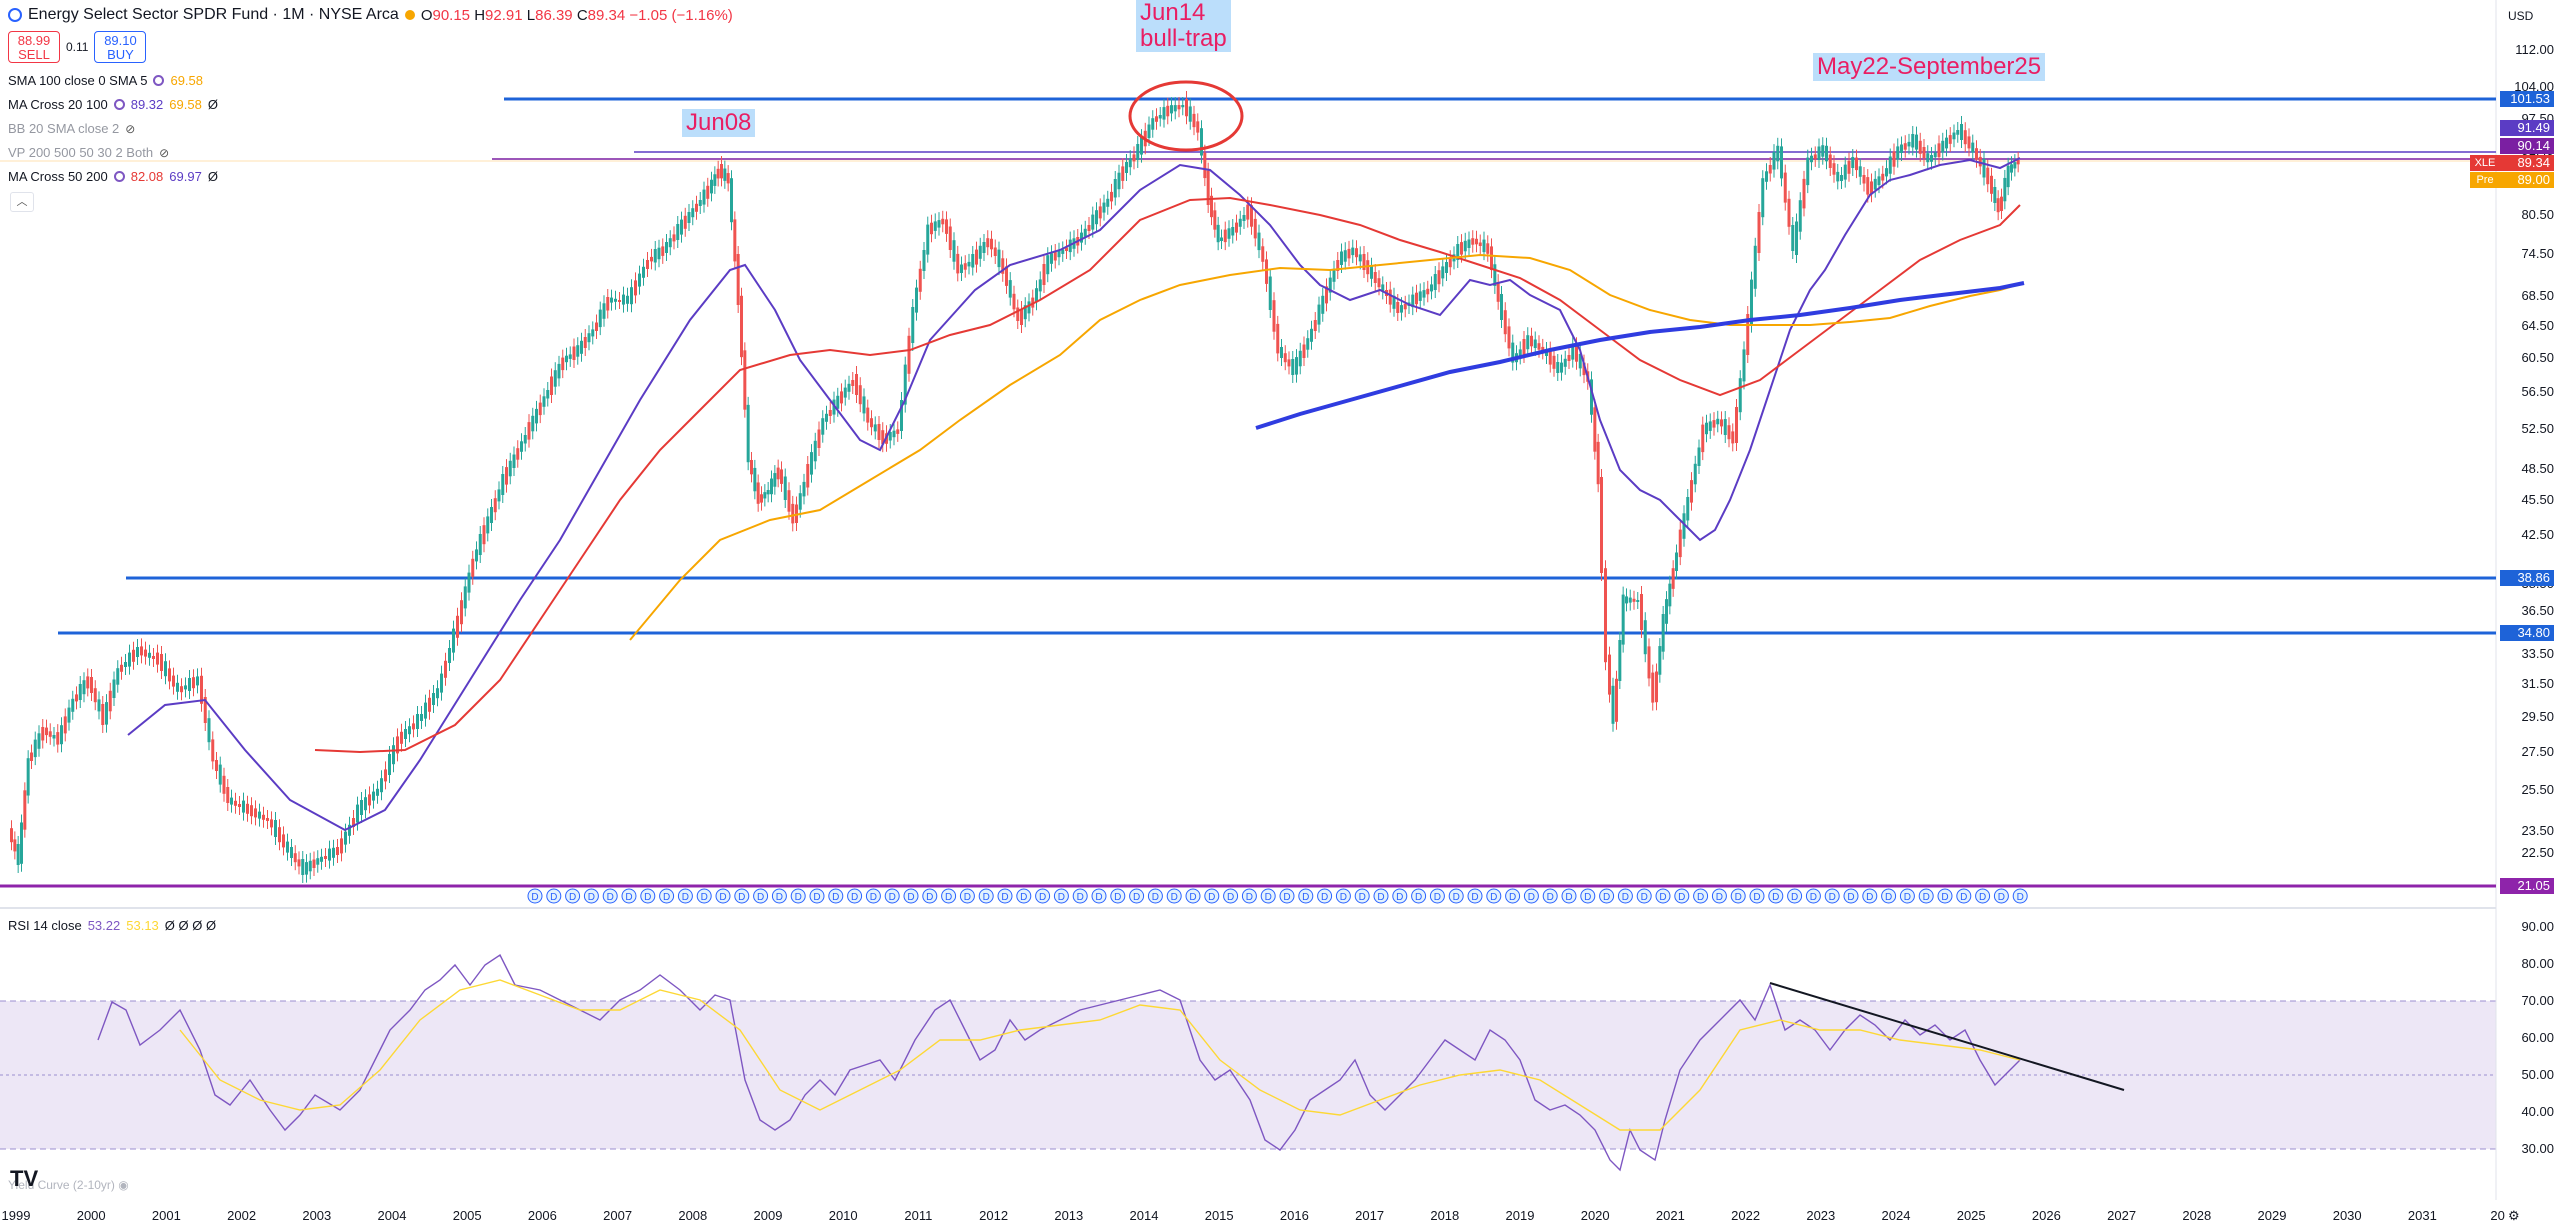  I want to click on bull-trap-circle, so click(1186, 116).